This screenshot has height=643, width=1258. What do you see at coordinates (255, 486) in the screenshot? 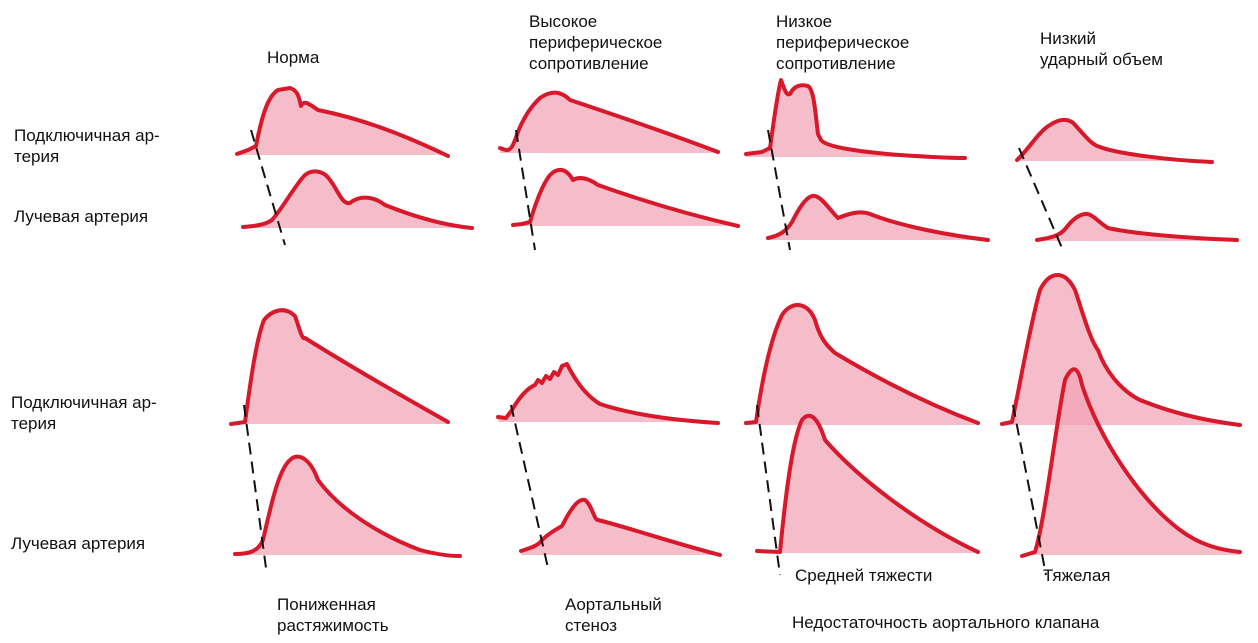
I see `timing-marker-reduced-compliance` at bounding box center [255, 486].